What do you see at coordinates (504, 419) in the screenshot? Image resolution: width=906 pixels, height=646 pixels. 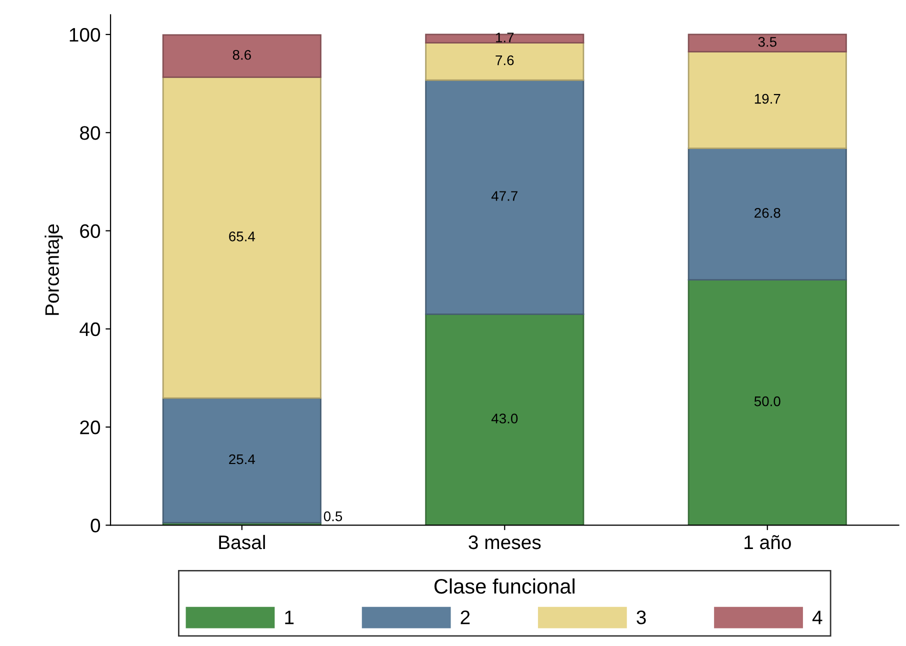 I see `data-label: 43.0` at bounding box center [504, 419].